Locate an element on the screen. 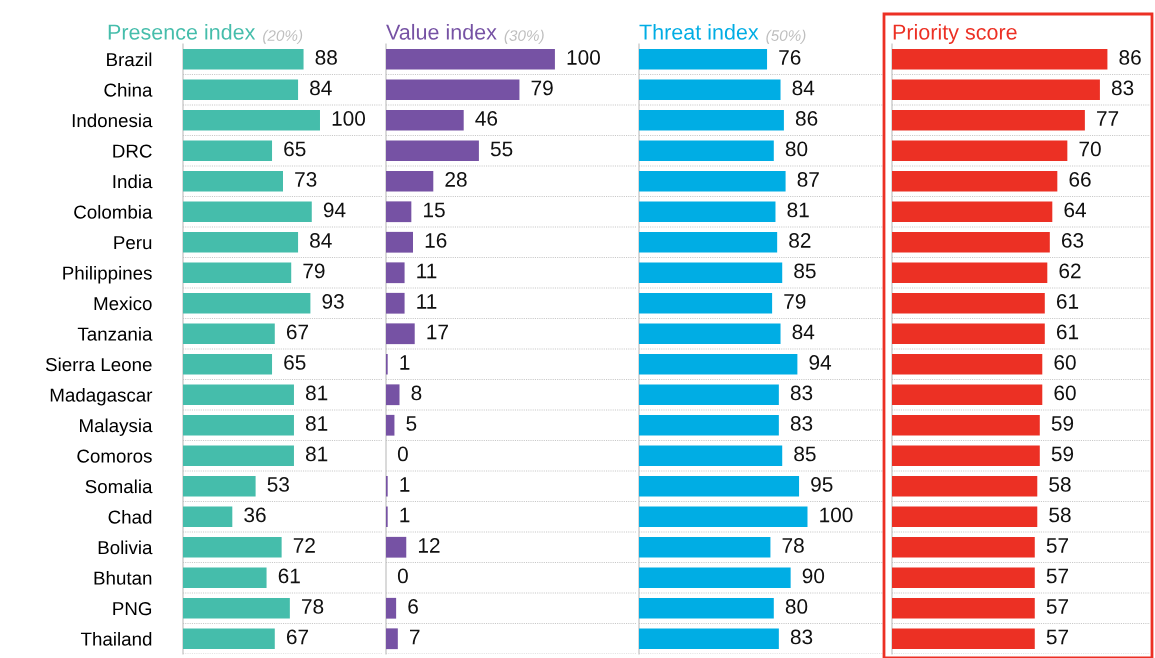  data-label: 12 is located at coordinates (429, 545).